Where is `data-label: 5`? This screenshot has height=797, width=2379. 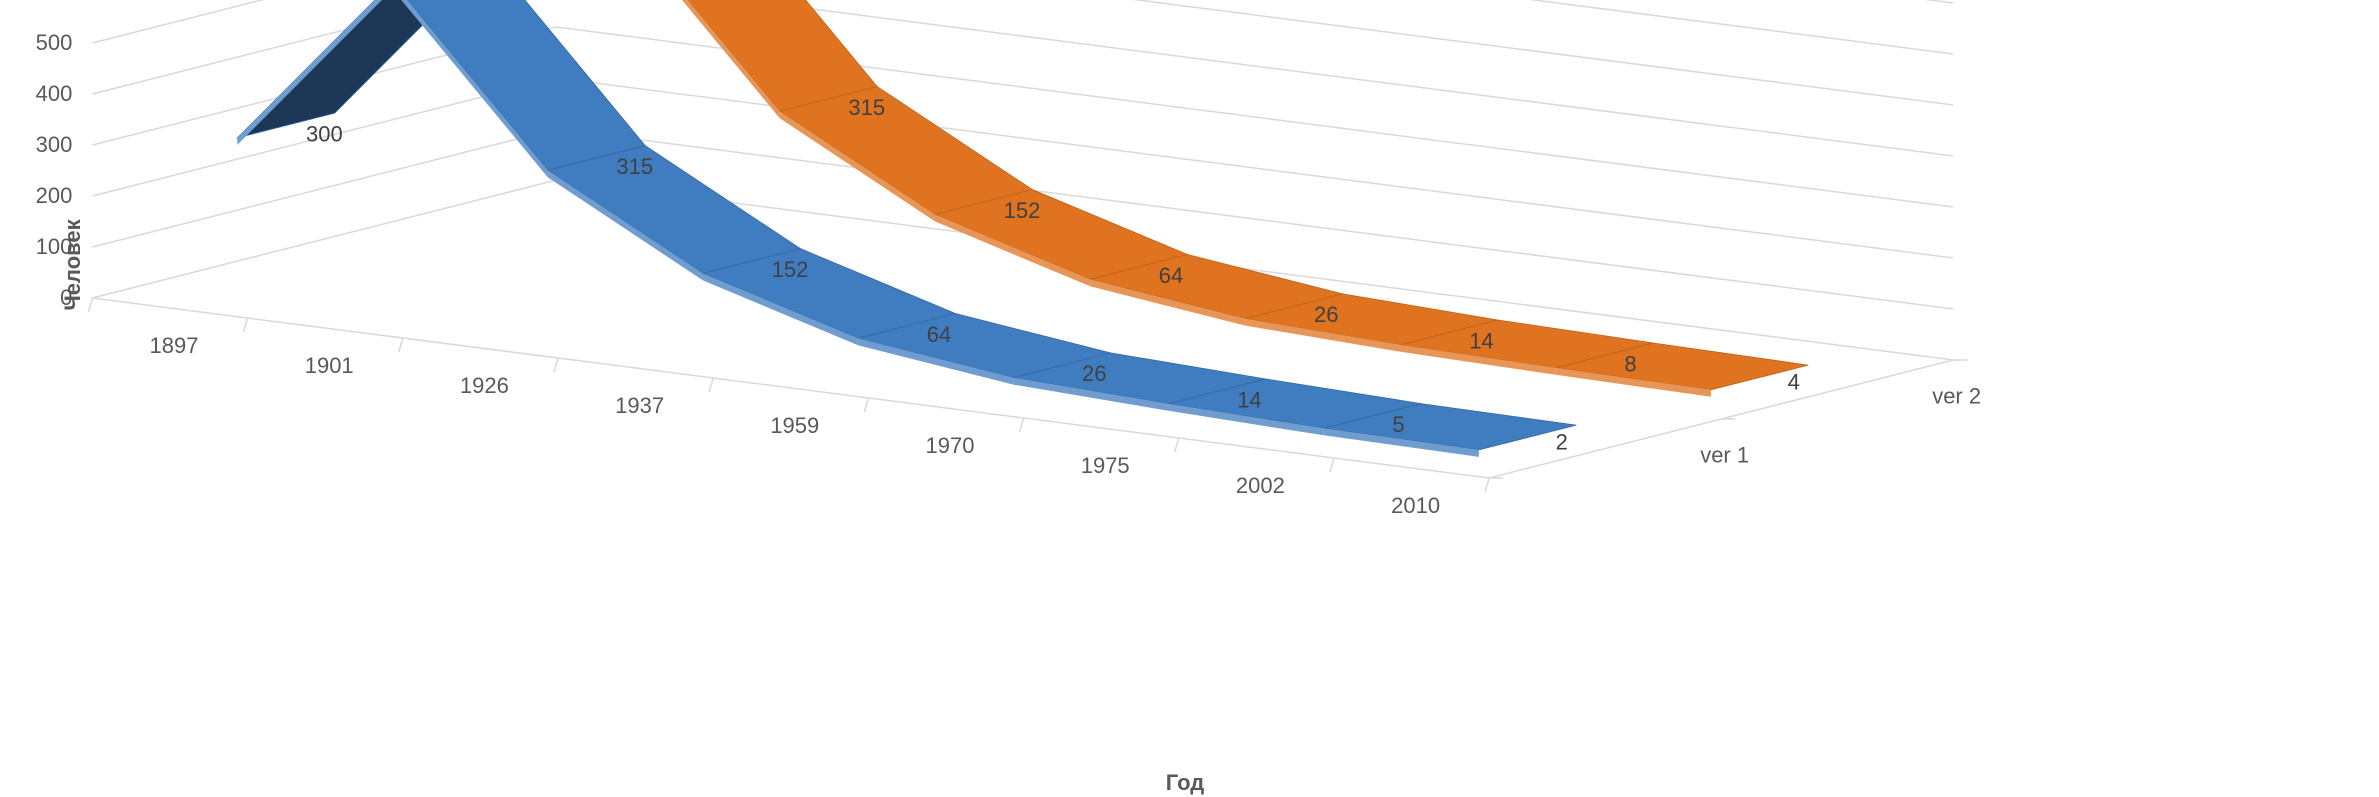 data-label: 5 is located at coordinates (1398, 424).